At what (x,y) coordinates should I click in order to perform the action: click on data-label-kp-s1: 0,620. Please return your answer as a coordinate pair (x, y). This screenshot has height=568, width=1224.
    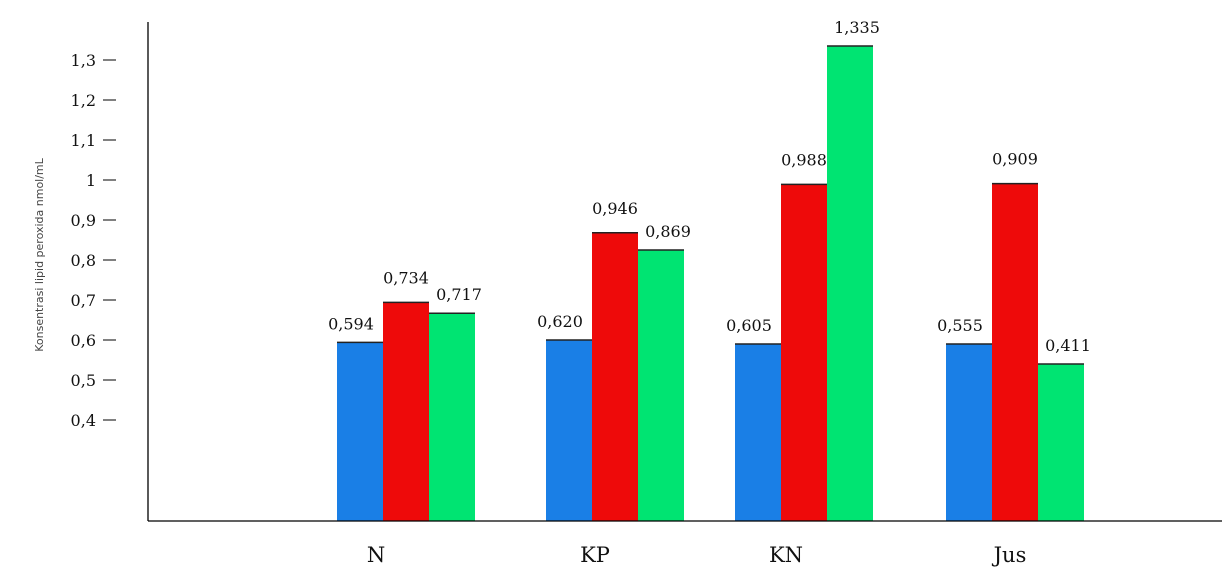
    Looking at the image, I should click on (560, 321).